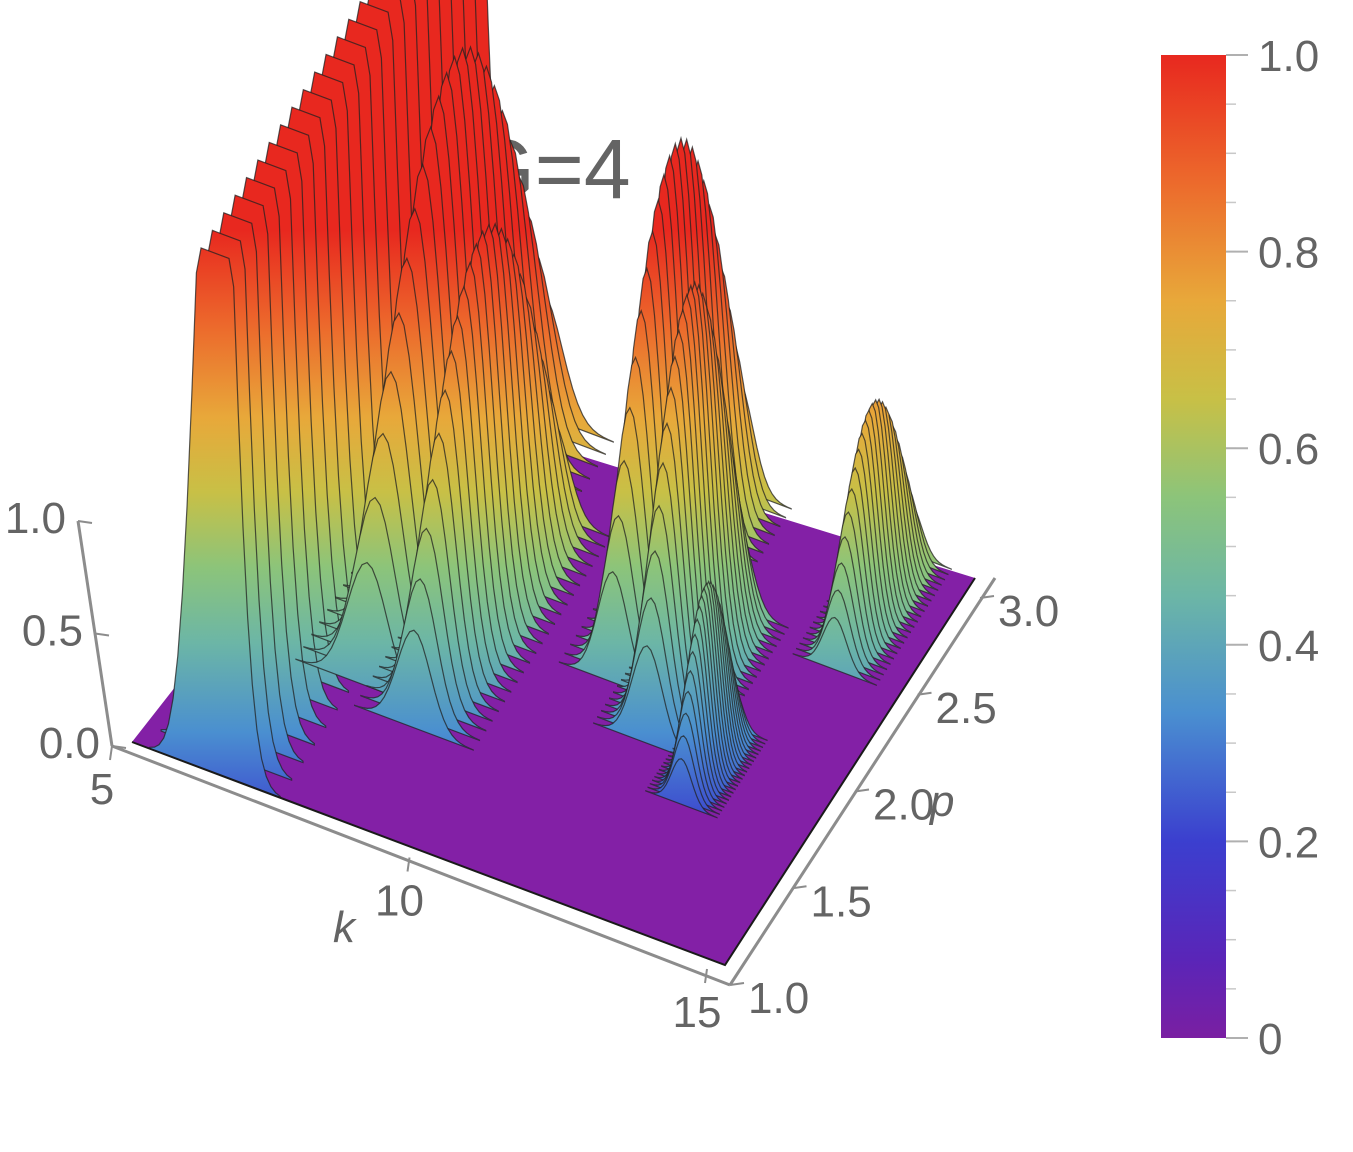 The width and height of the screenshot is (1353, 1152). I want to click on z-tick-label: 0.0, so click(69, 743).